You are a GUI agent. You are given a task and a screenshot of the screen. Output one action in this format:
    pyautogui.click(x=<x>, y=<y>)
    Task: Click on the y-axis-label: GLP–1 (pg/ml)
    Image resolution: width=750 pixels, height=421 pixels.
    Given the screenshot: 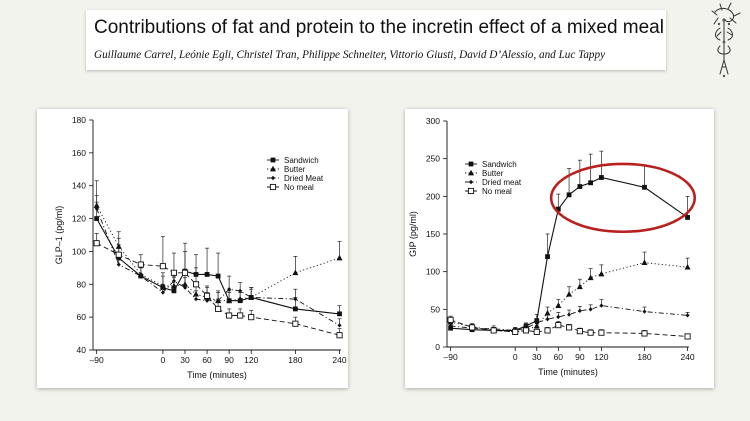 What is the action you would take?
    pyautogui.click(x=59, y=235)
    